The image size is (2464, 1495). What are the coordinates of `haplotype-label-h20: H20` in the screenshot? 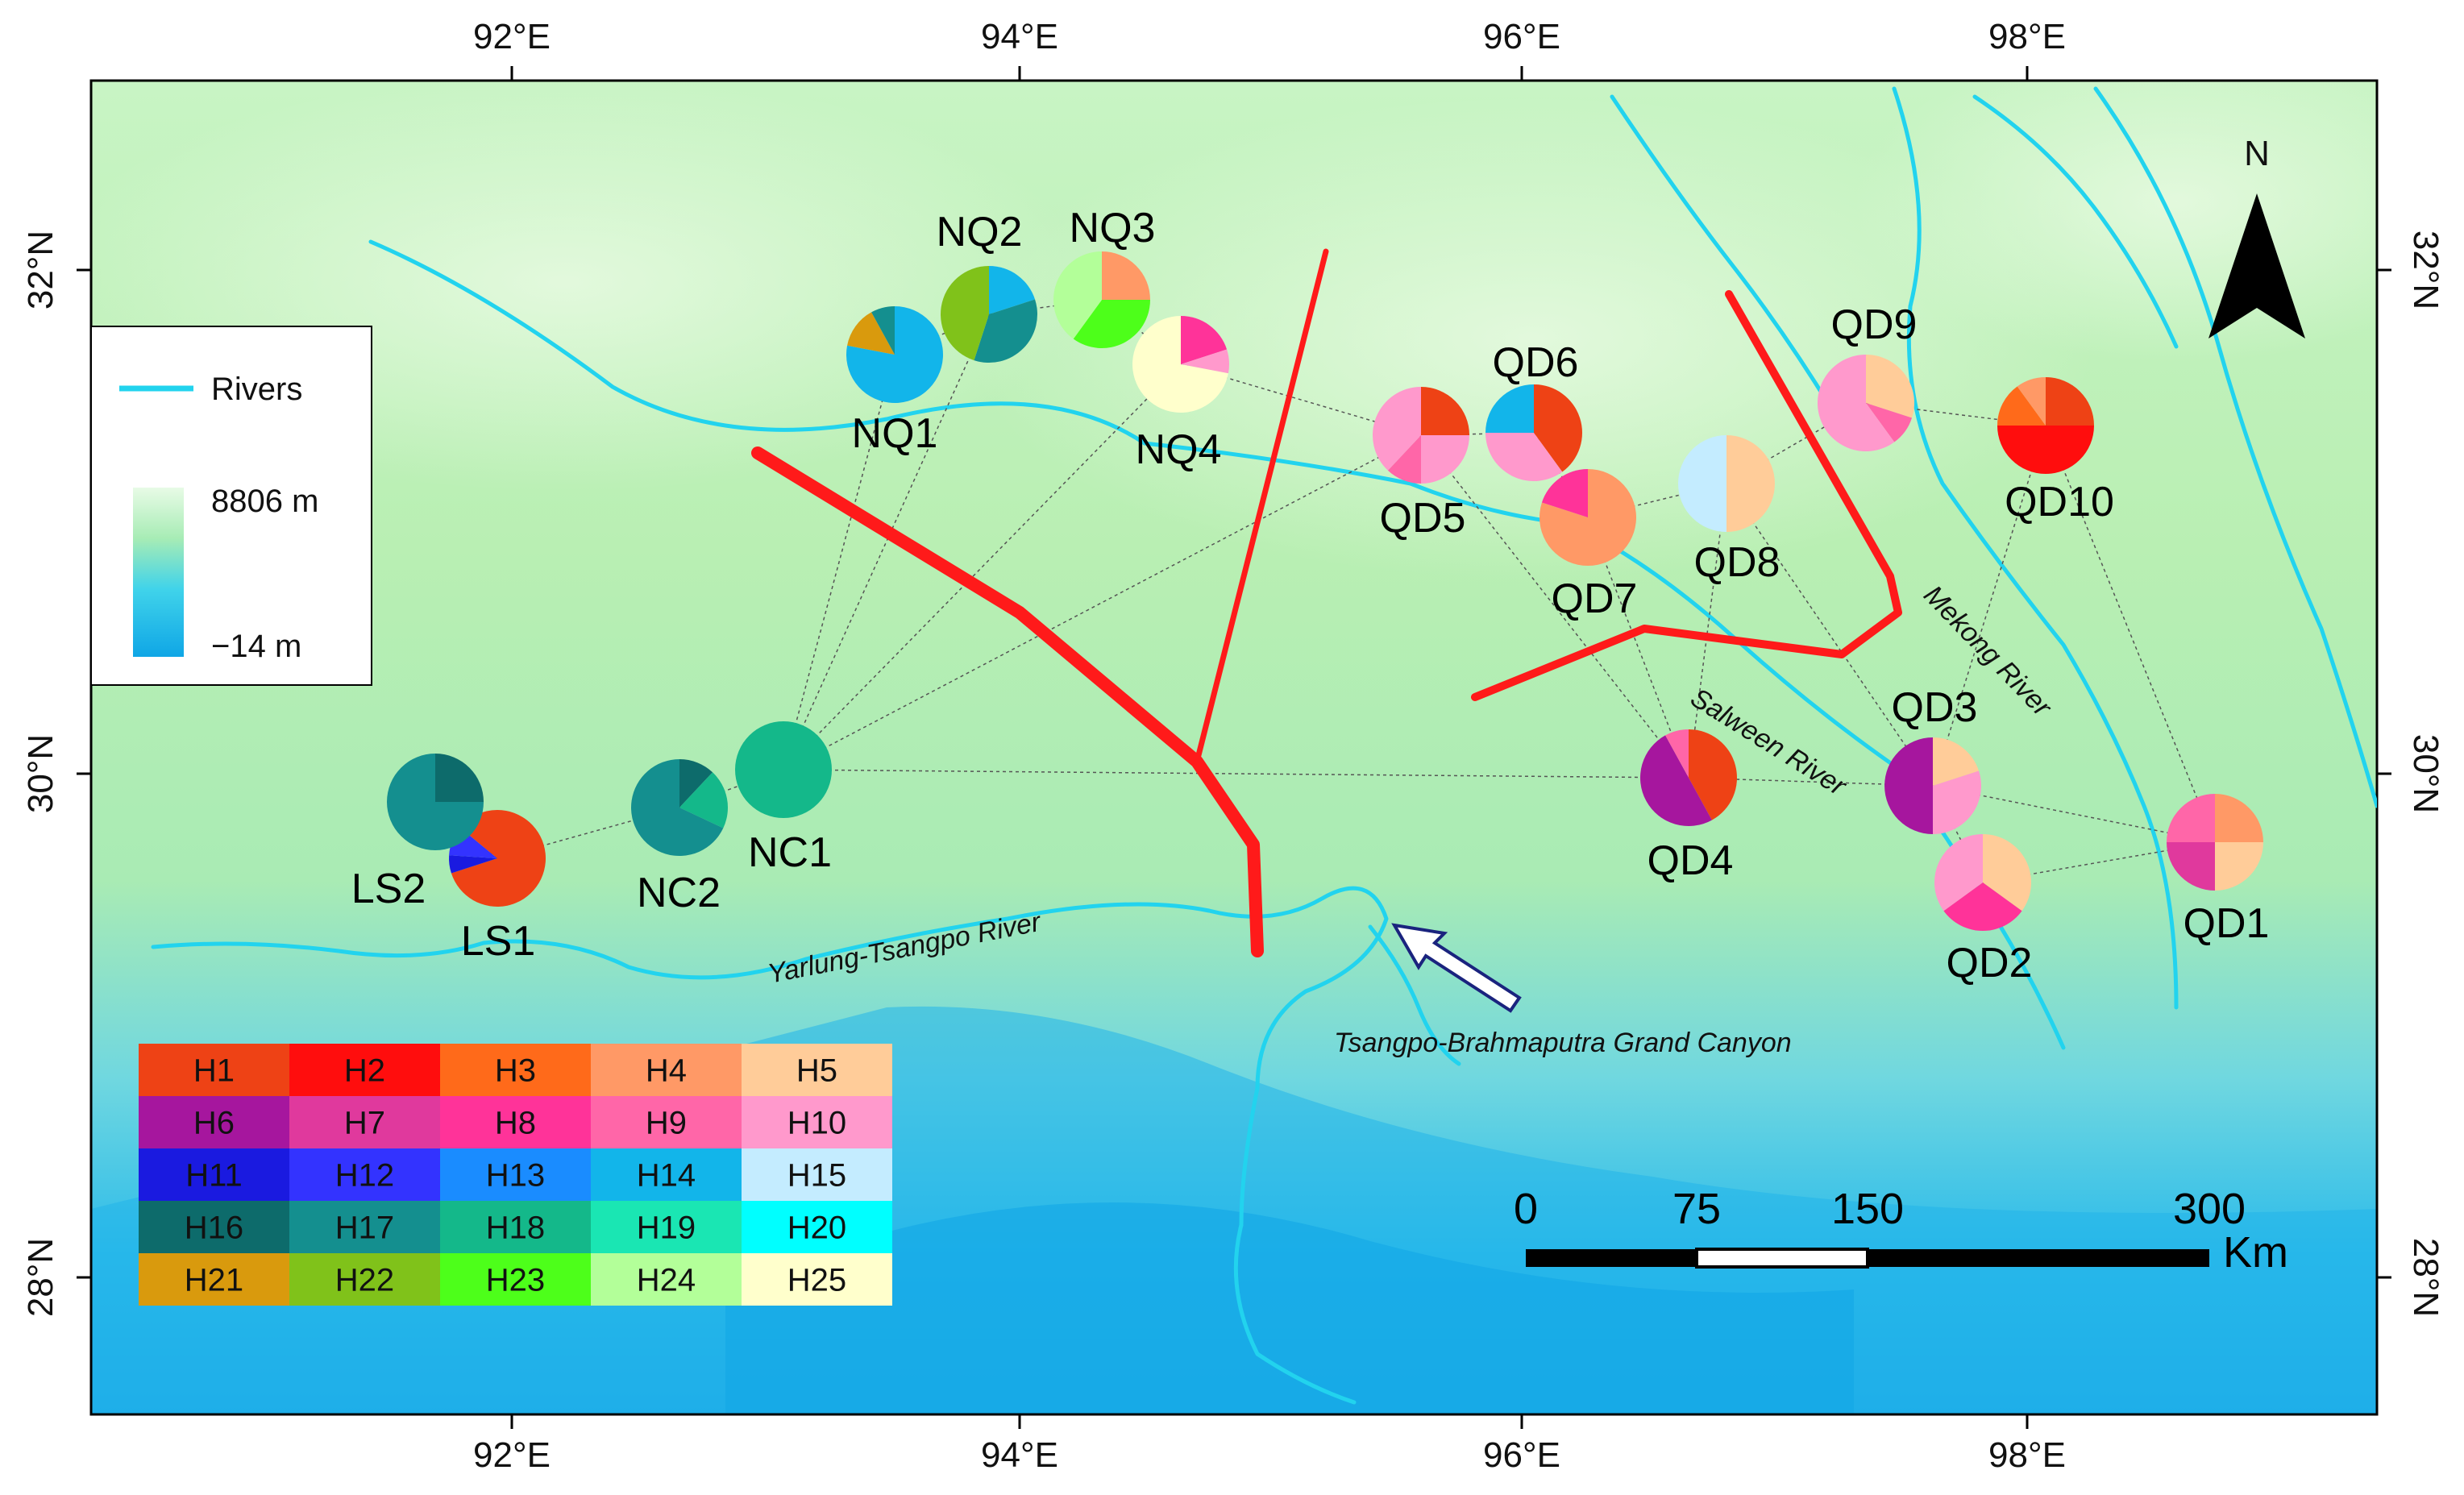 It's located at (816, 1228).